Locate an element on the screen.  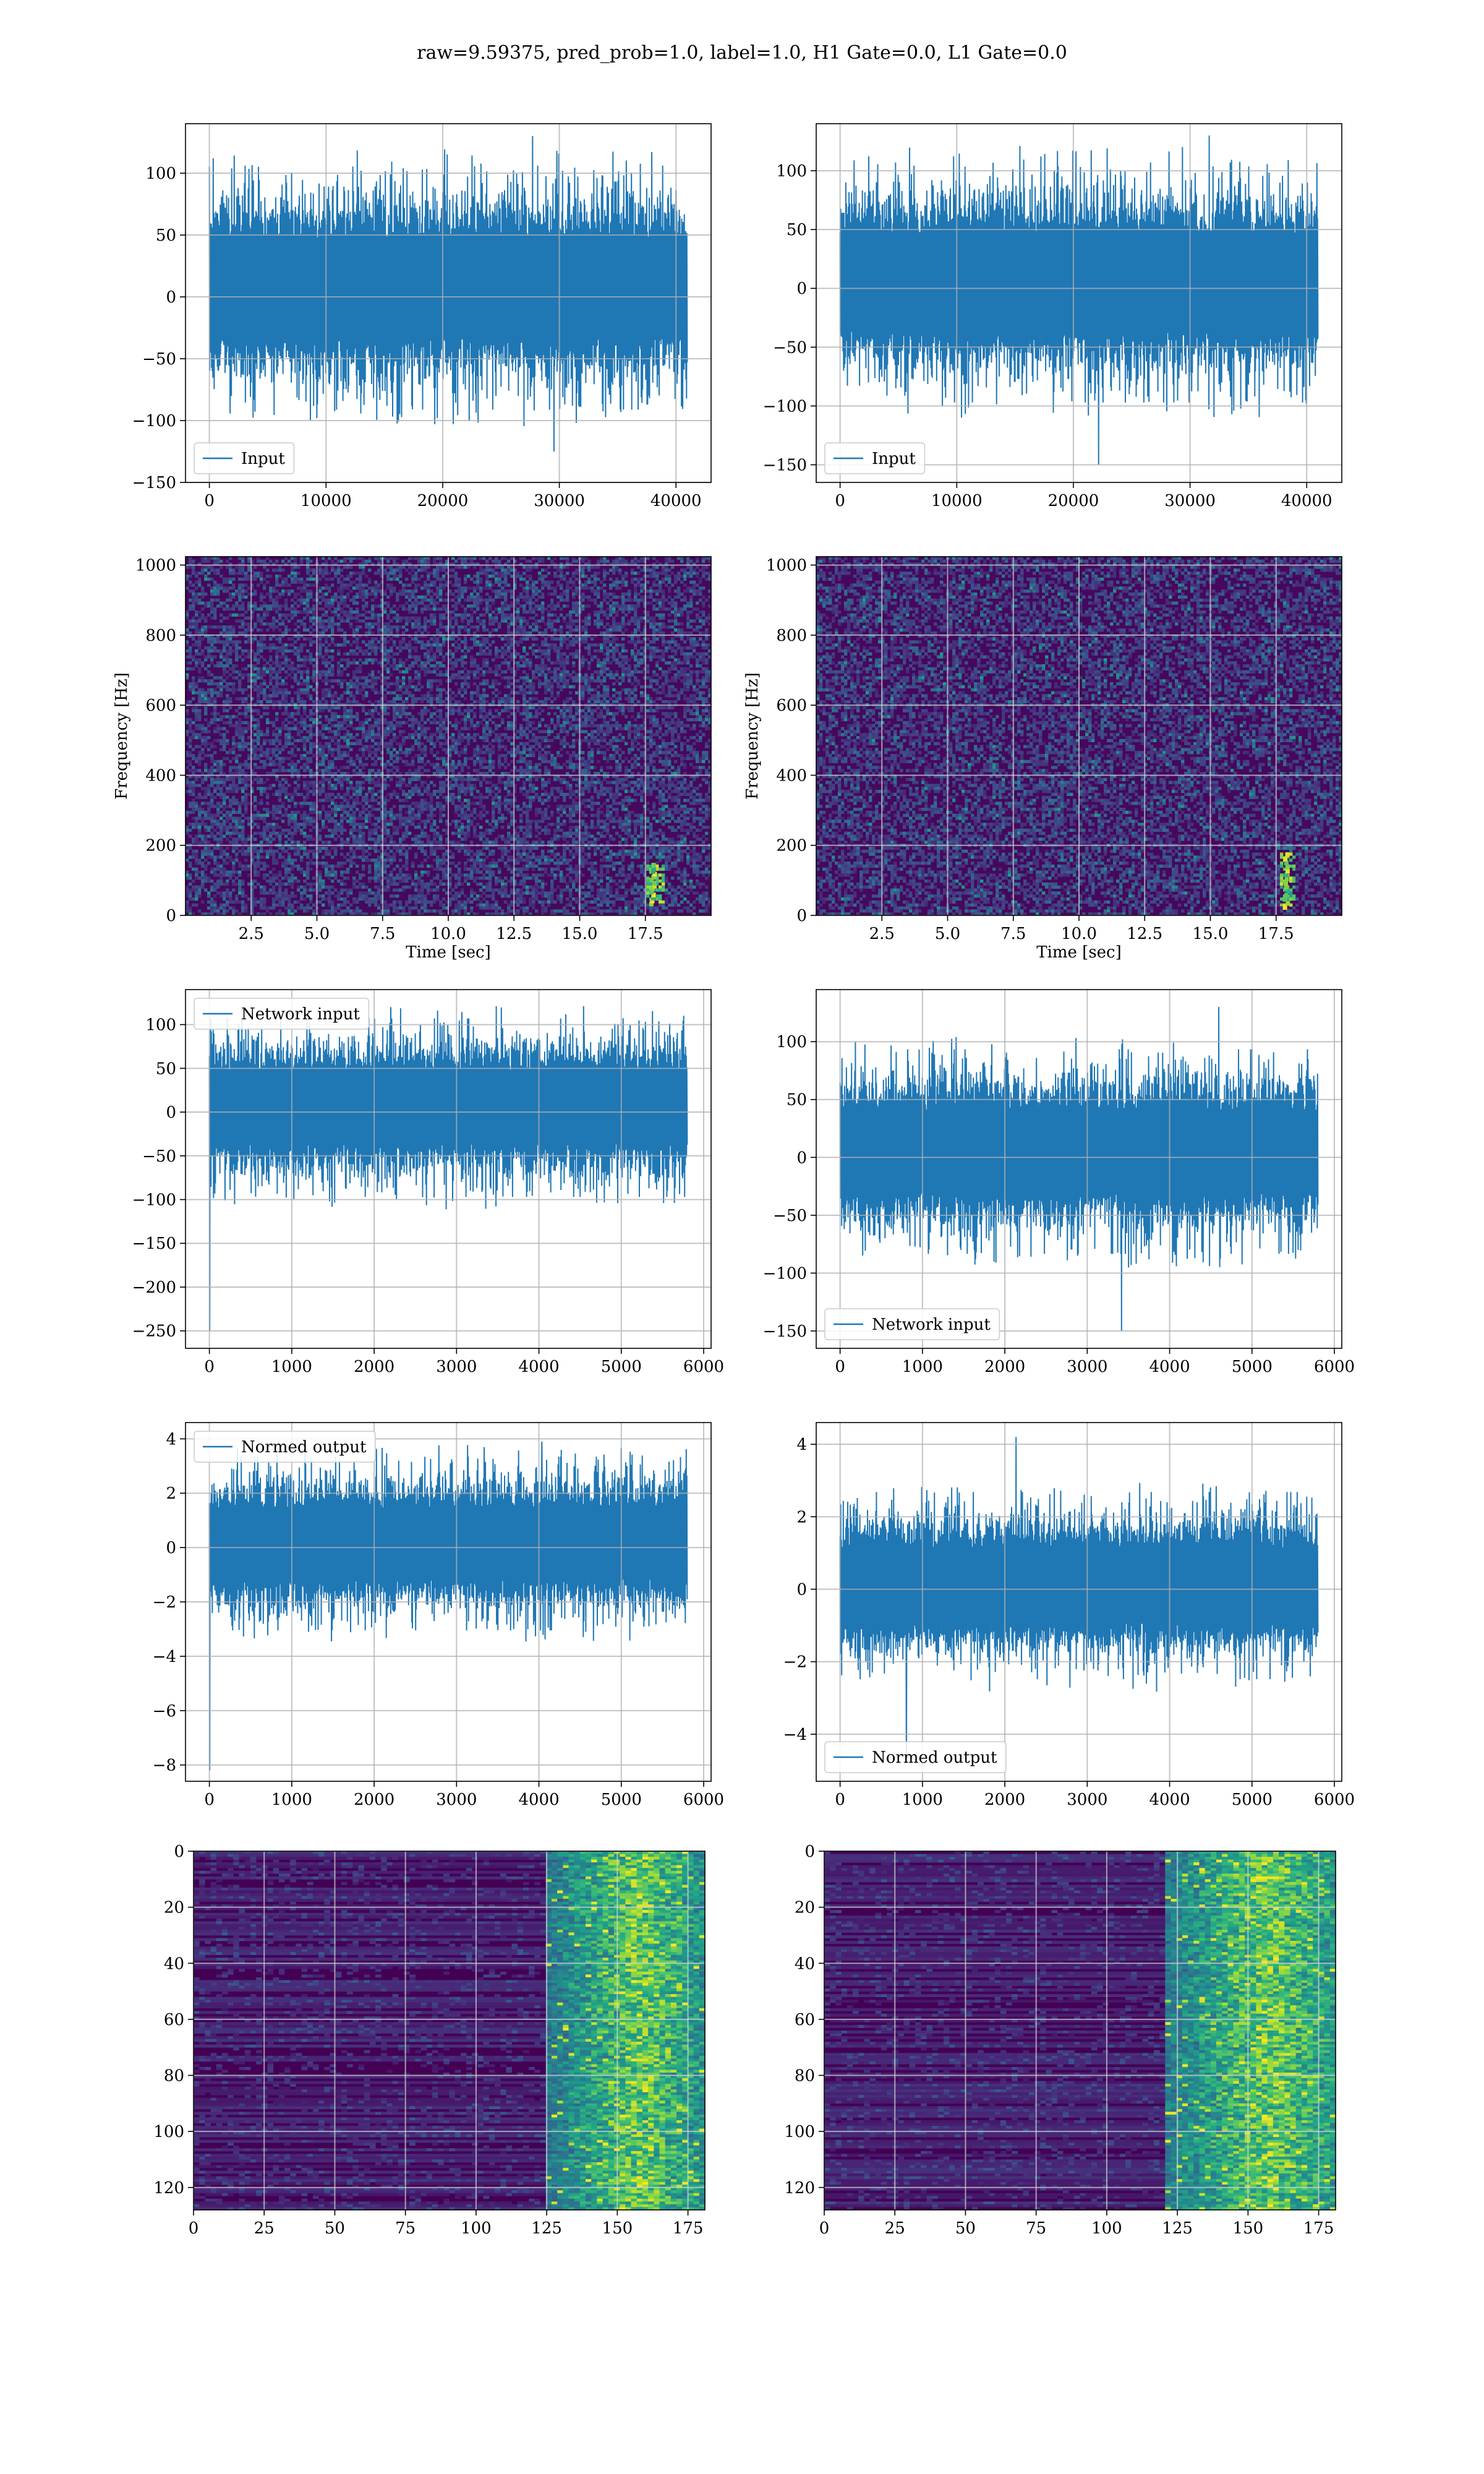
l1-network-input-ytick-label-5: 100 is located at coordinates (791, 1042).